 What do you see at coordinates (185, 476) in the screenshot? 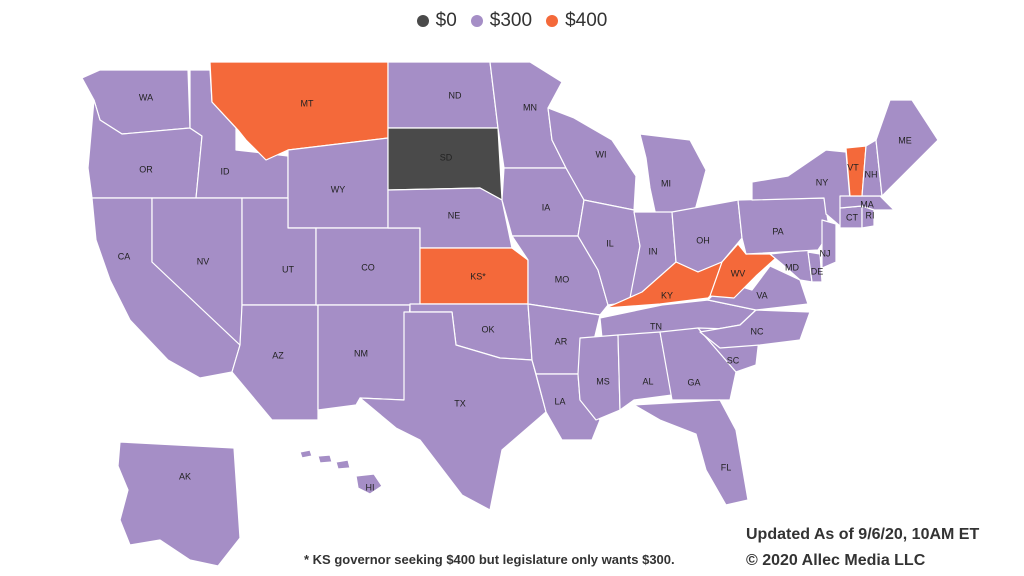
I see `state-label-ak: AK` at bounding box center [185, 476].